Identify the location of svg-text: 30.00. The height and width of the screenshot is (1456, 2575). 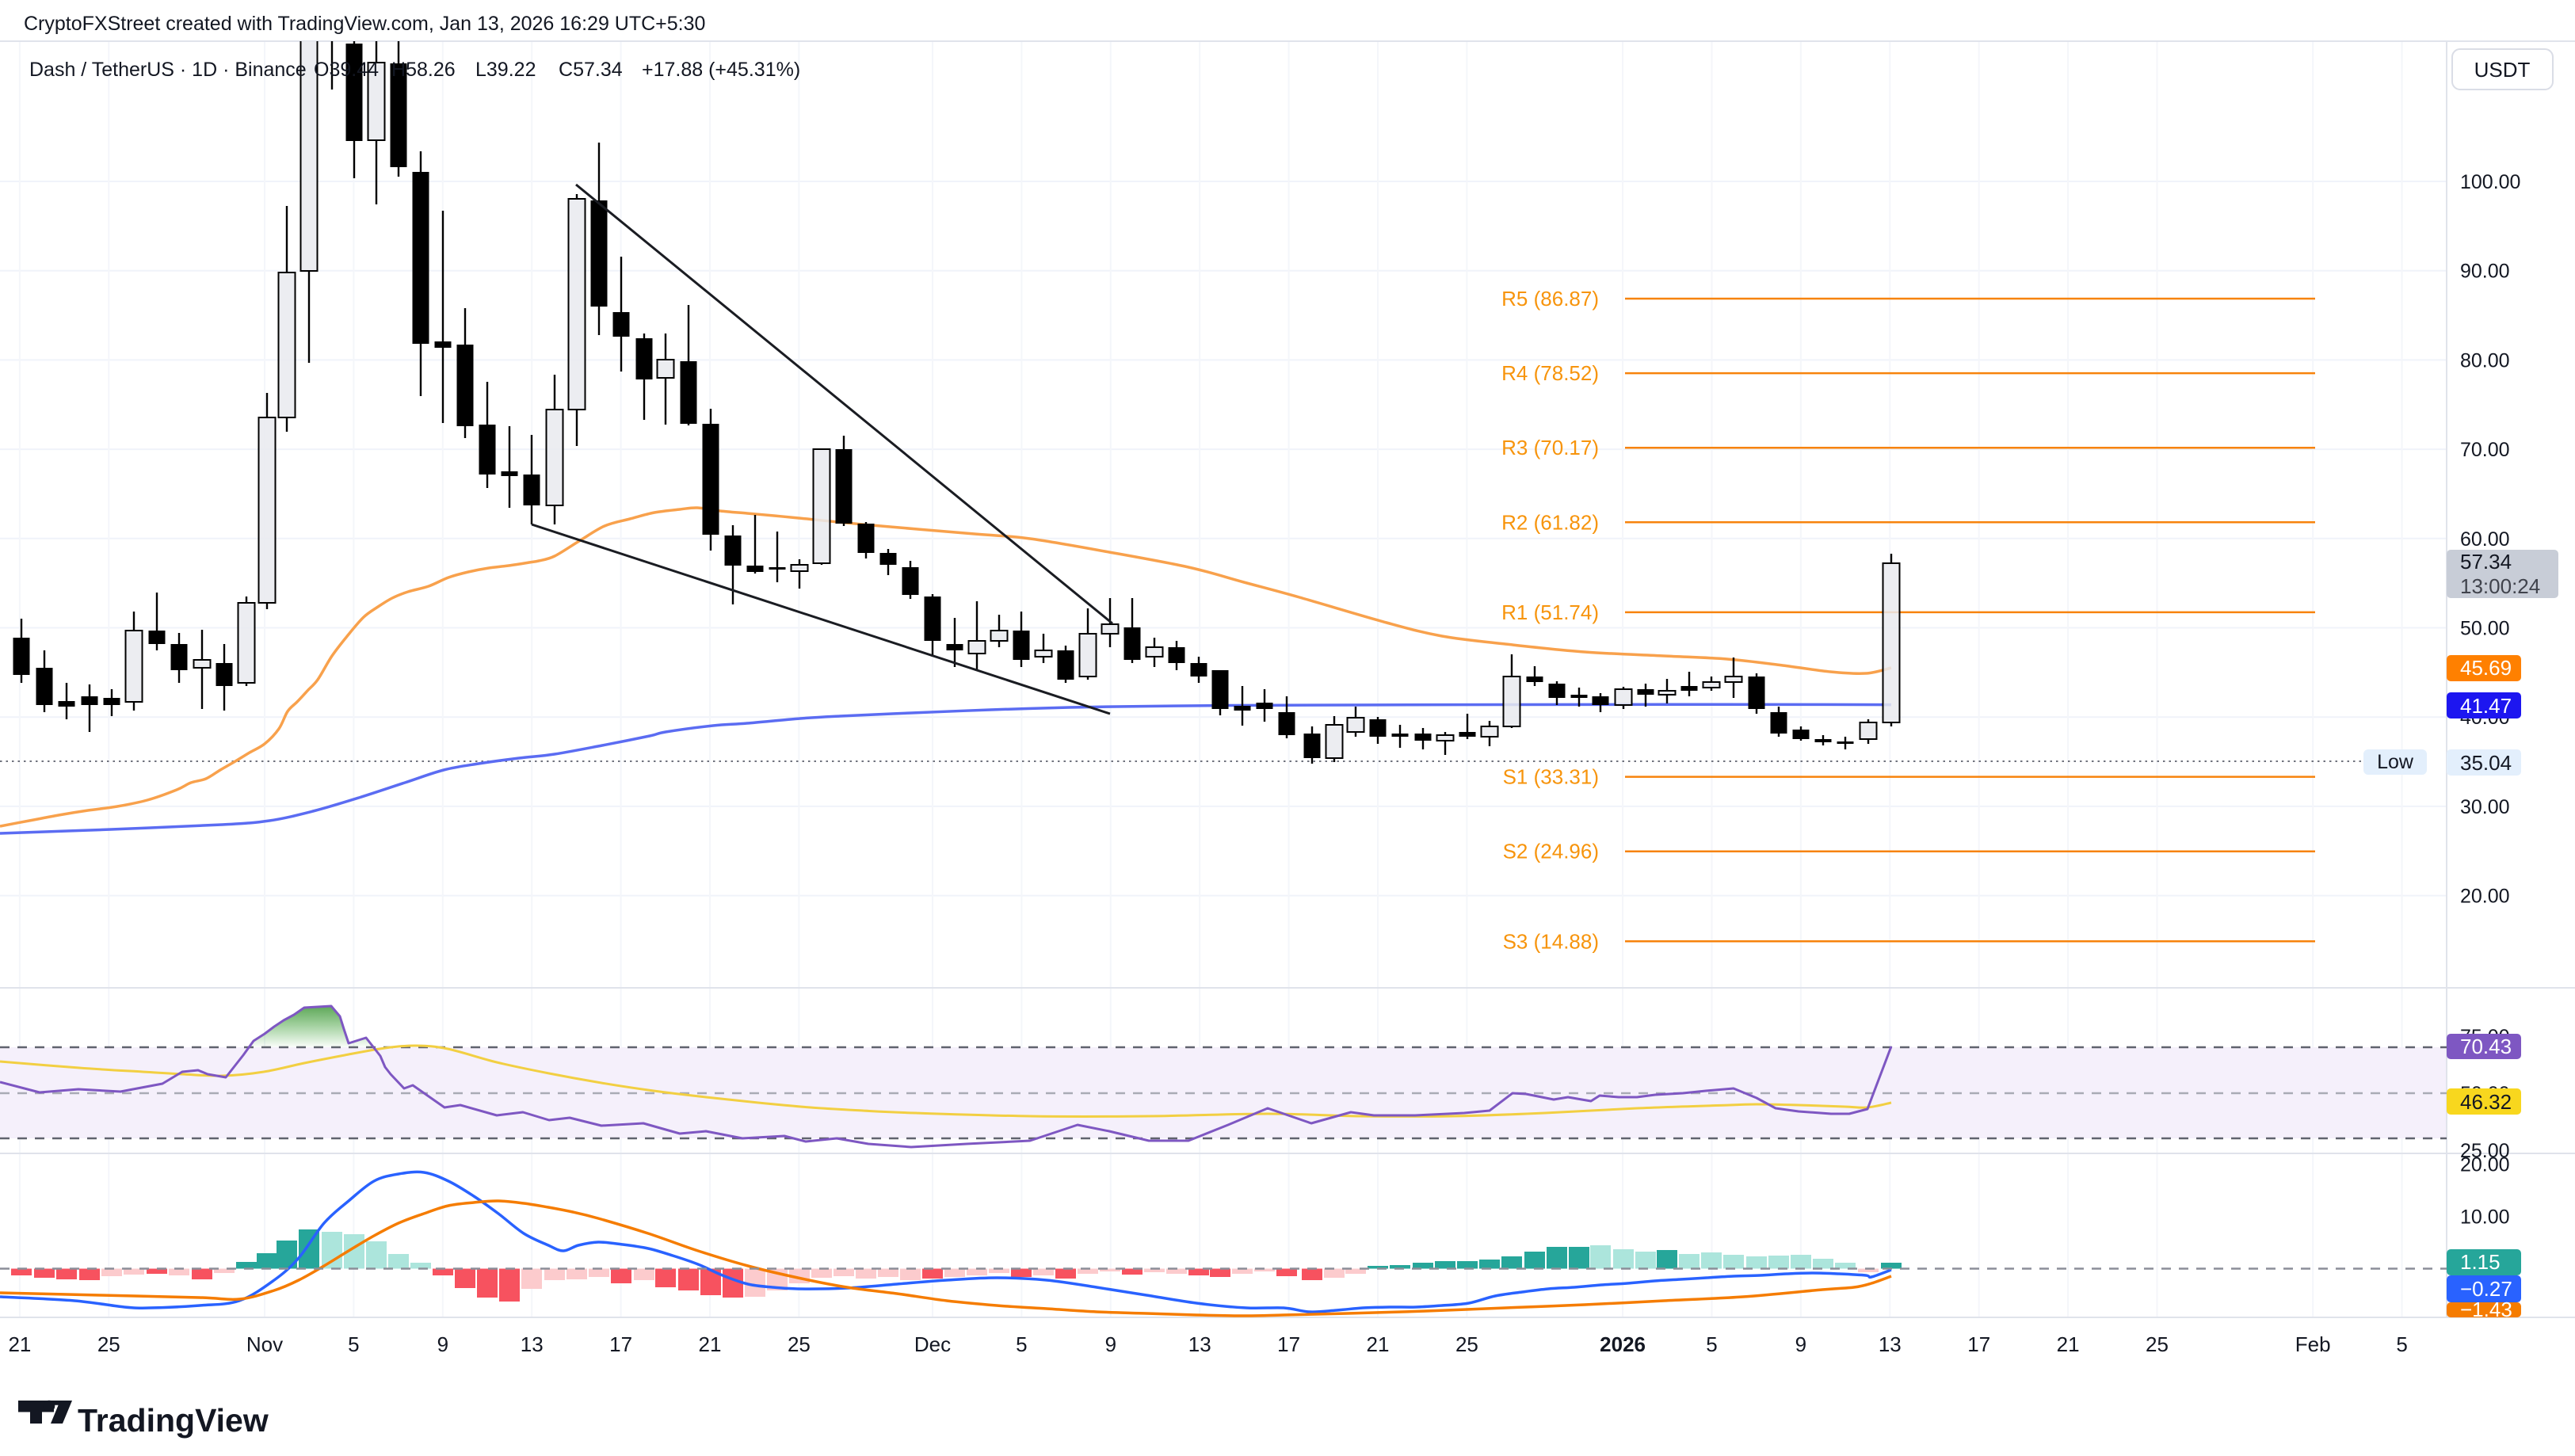
(2485, 807).